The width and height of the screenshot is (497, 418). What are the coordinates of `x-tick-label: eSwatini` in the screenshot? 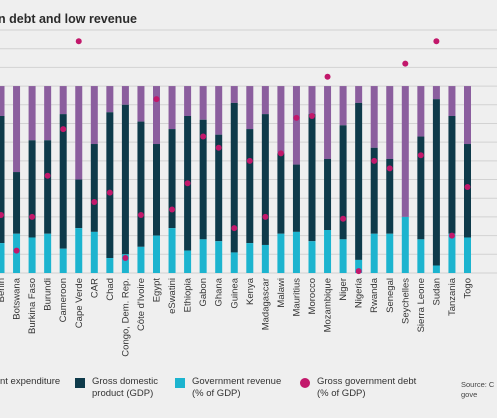 It's located at (172, 296).